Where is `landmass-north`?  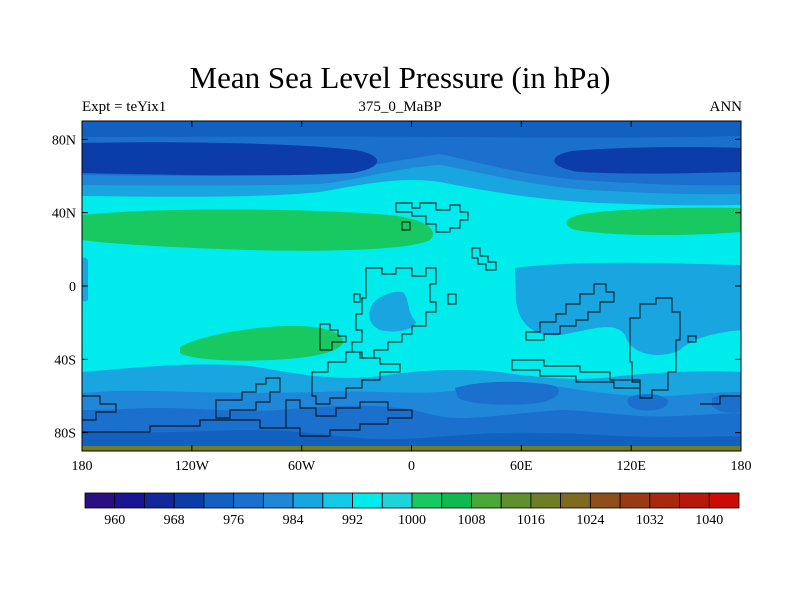
landmass-north is located at coordinates (432, 217).